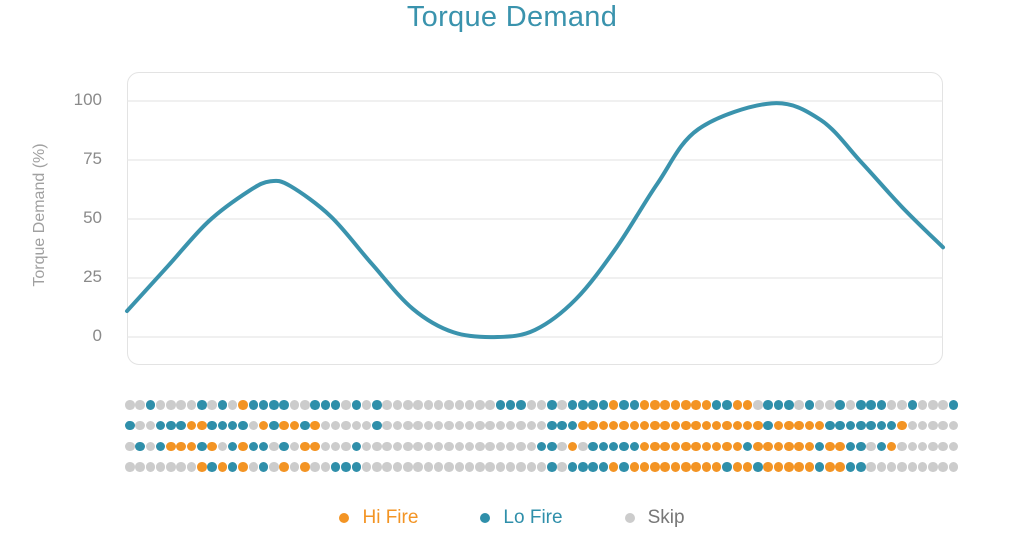 The height and width of the screenshot is (551, 1024). I want to click on legend-item-hi-fire: Hi Fire, so click(378, 518).